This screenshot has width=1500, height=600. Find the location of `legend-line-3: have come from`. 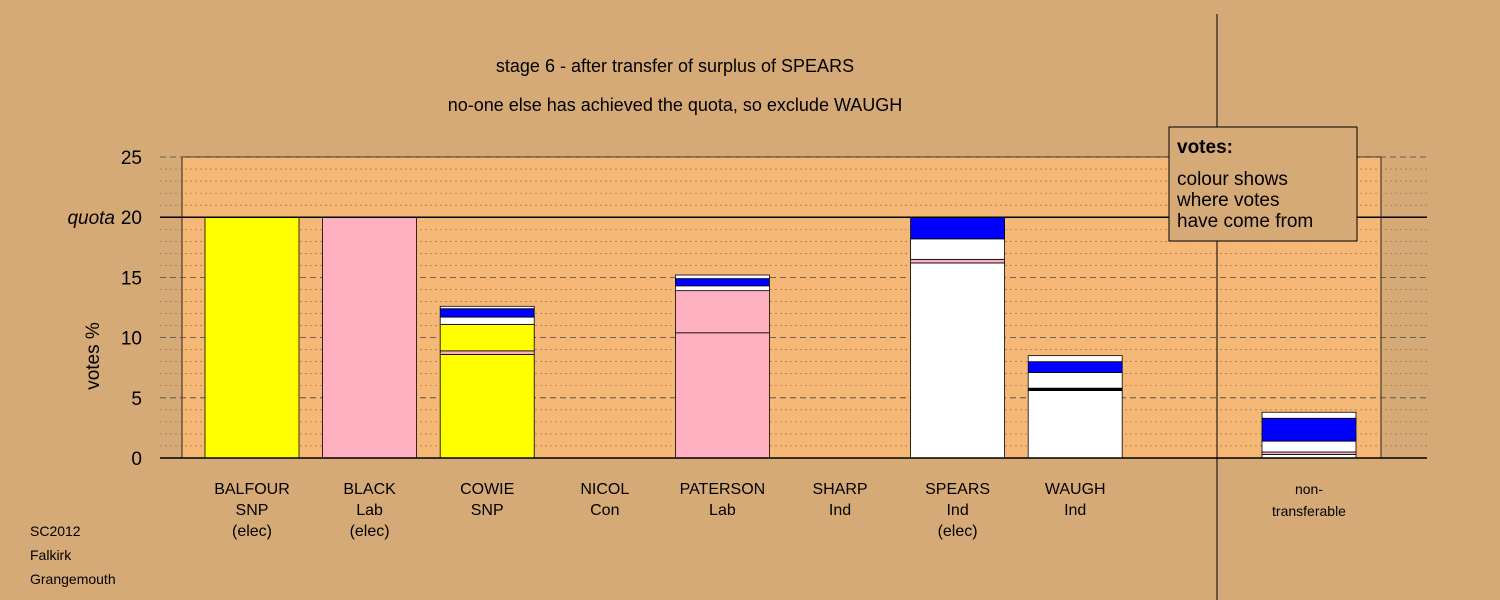

legend-line-3: have come from is located at coordinates (1245, 221).